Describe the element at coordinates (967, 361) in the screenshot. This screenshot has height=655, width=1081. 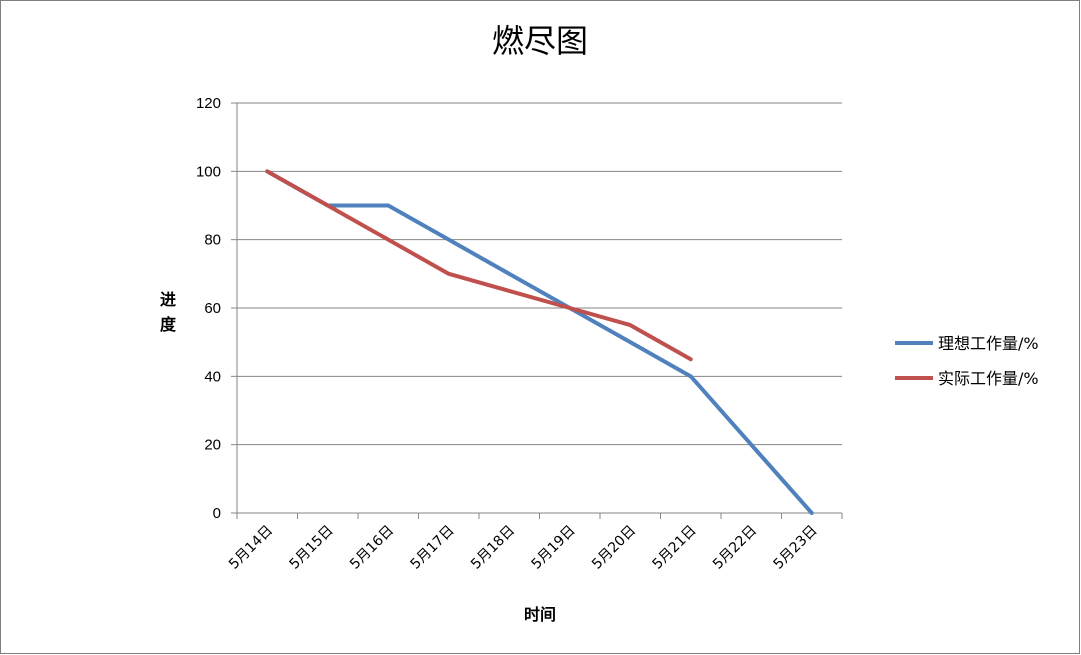
I see `legend: 理想工作量/% 实际工作量/%` at that location.